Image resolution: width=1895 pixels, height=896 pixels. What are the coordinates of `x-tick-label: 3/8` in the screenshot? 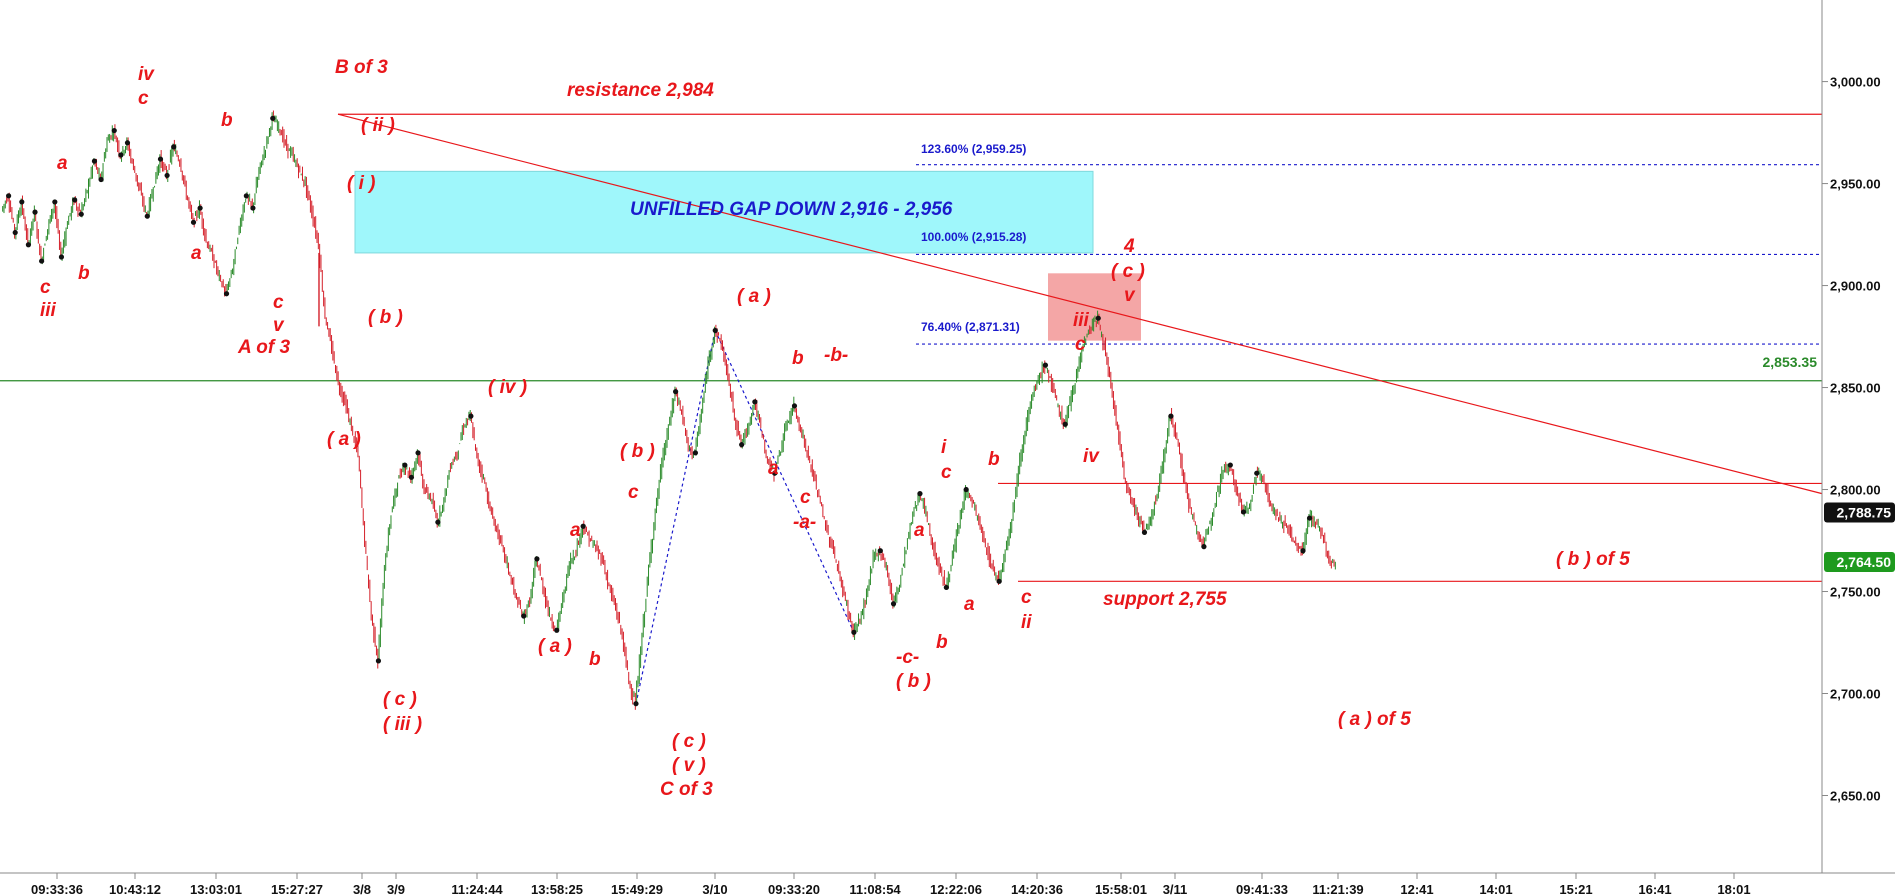 It's located at (362, 889).